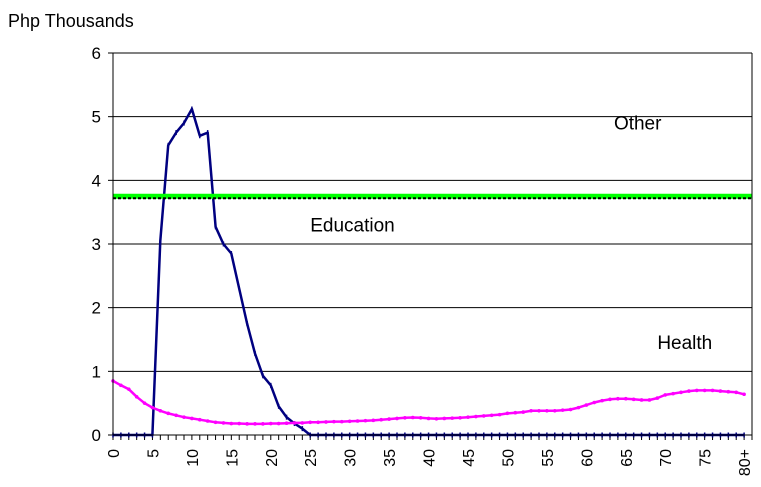 This screenshot has width=761, height=487. I want to click on x-tick-label: 70, so click(666, 458).